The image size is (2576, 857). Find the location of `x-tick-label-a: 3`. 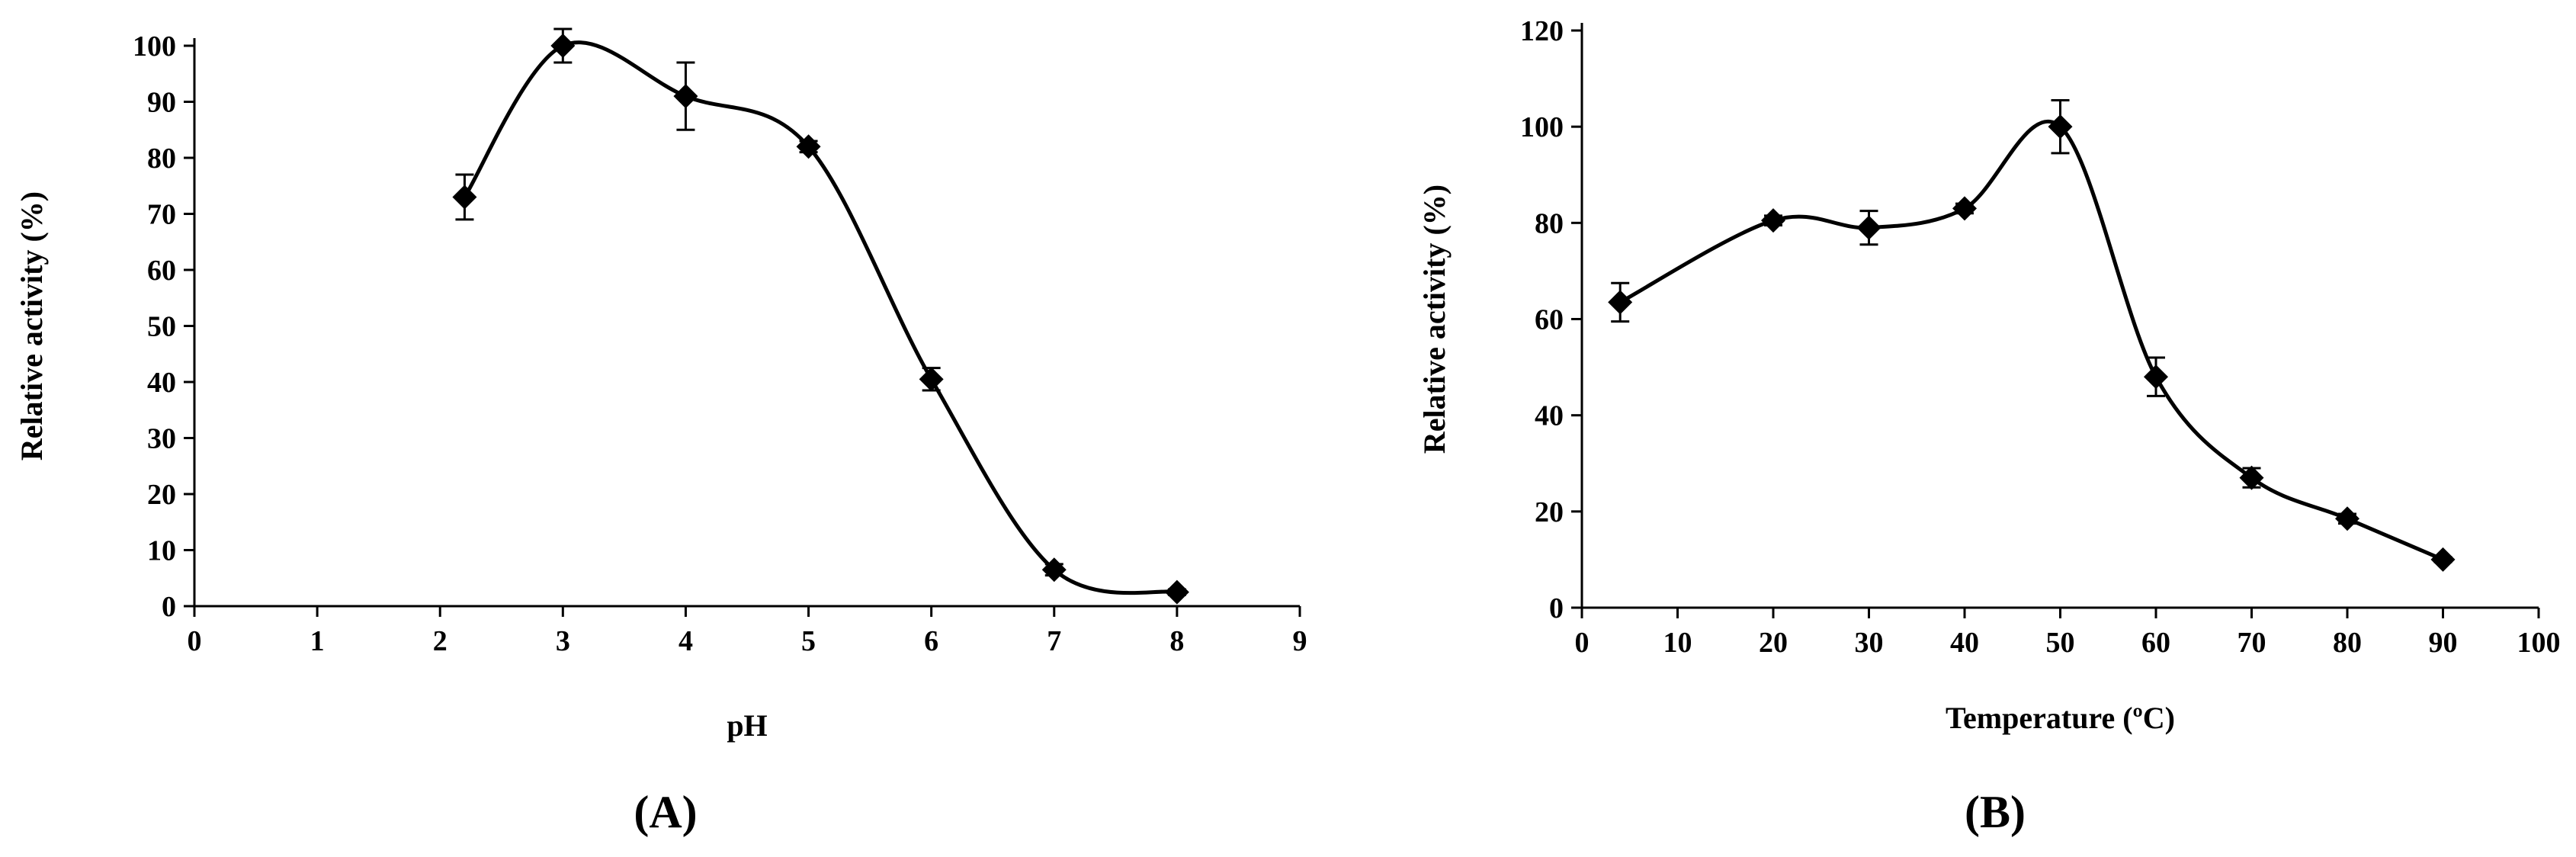

x-tick-label-a: 3 is located at coordinates (563, 641).